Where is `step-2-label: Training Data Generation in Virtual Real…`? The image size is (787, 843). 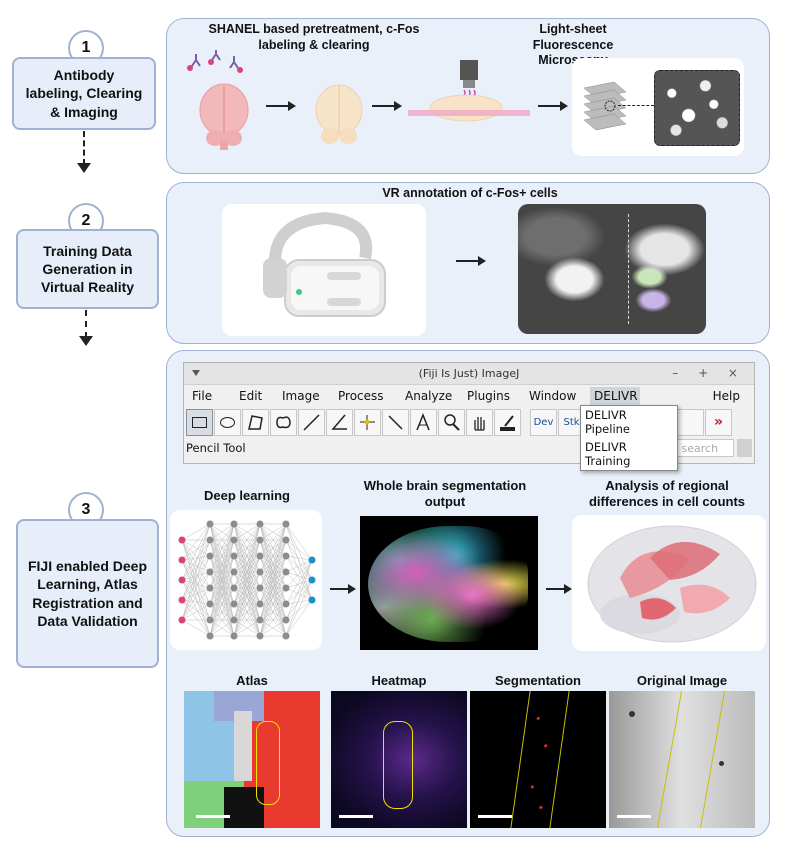 step-2-label: Training Data Generation in Virtual Real… is located at coordinates (87, 269).